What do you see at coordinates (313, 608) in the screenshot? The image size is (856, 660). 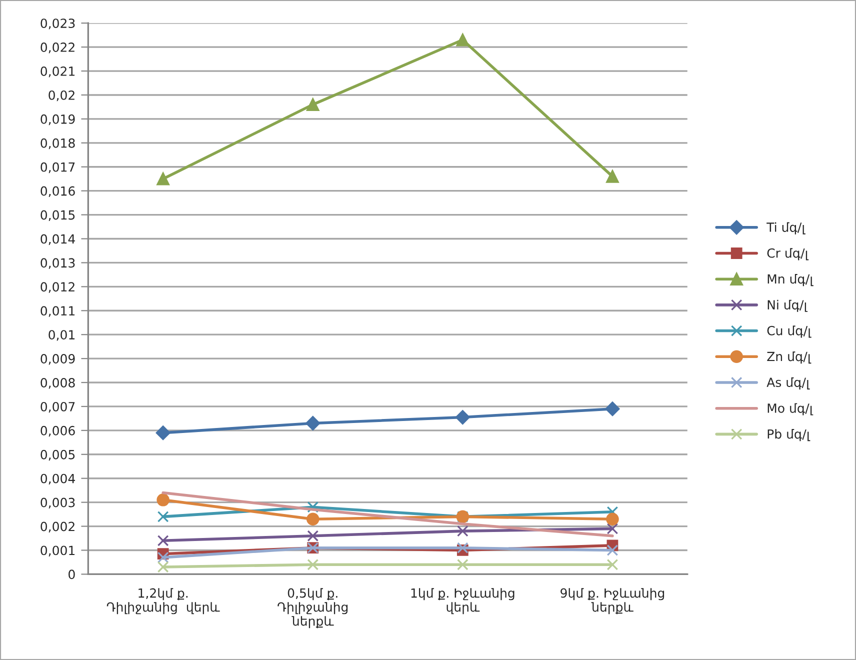 I see `x-tick-label: 0,5կմ ք. Դիլիջանից ներքև` at bounding box center [313, 608].